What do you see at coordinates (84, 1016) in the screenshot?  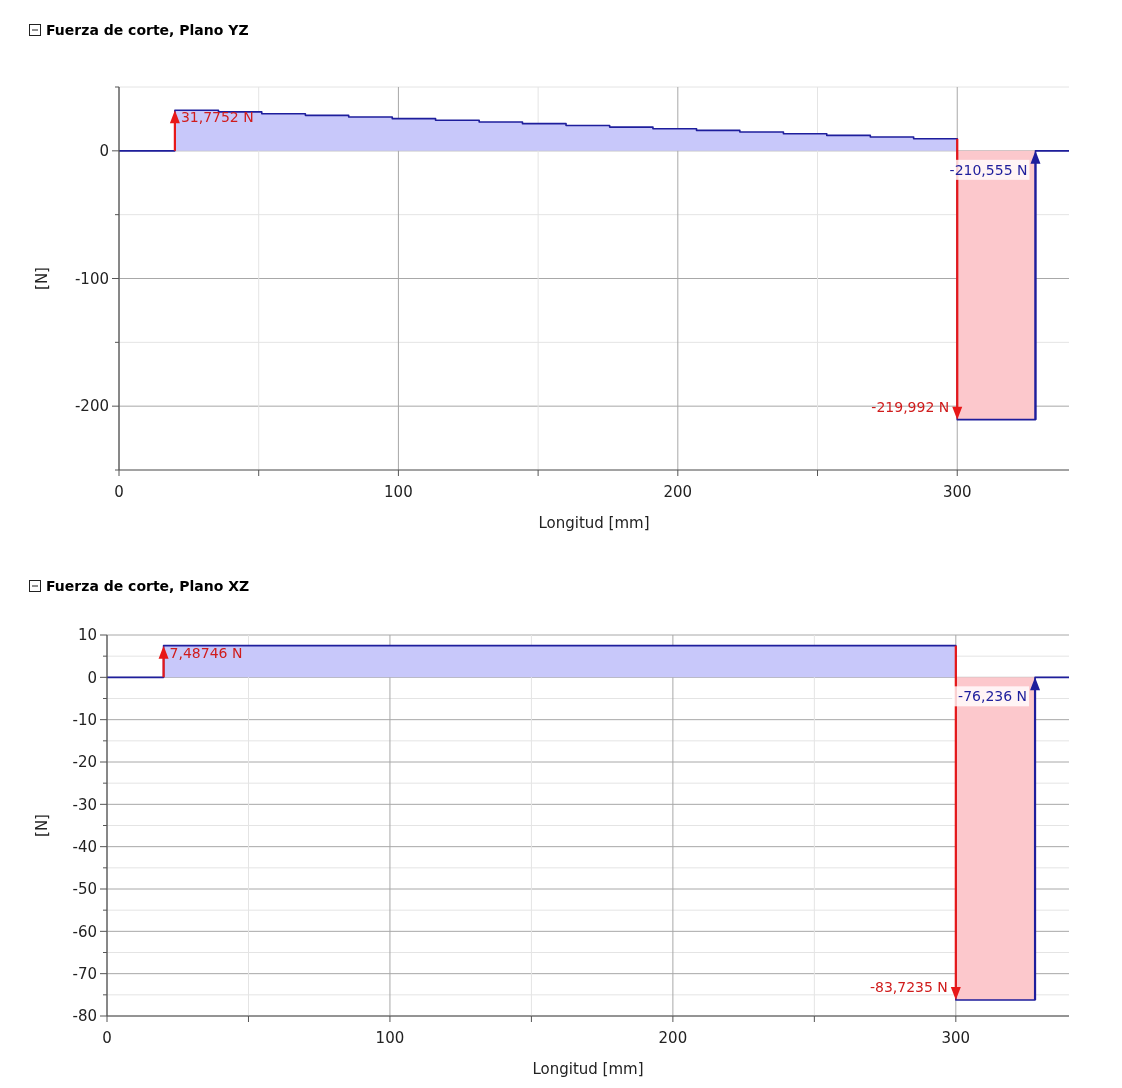 I see `y-tick-label: -80` at bounding box center [84, 1016].